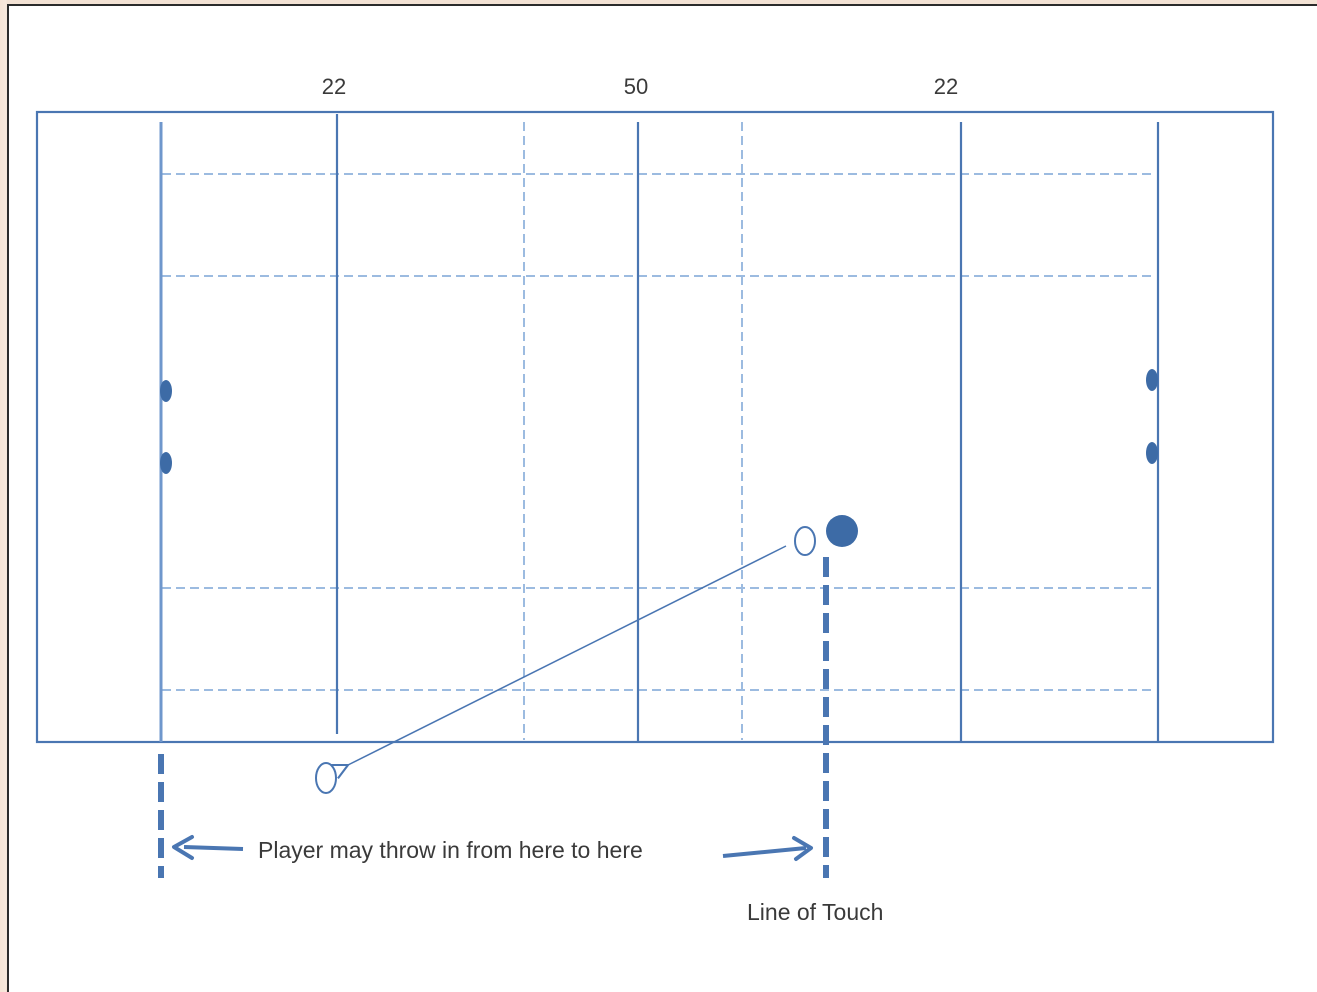 This screenshot has width=1317, height=992. Describe the element at coordinates (1152, 453) in the screenshot. I see `goal-post-right-bottom` at that location.